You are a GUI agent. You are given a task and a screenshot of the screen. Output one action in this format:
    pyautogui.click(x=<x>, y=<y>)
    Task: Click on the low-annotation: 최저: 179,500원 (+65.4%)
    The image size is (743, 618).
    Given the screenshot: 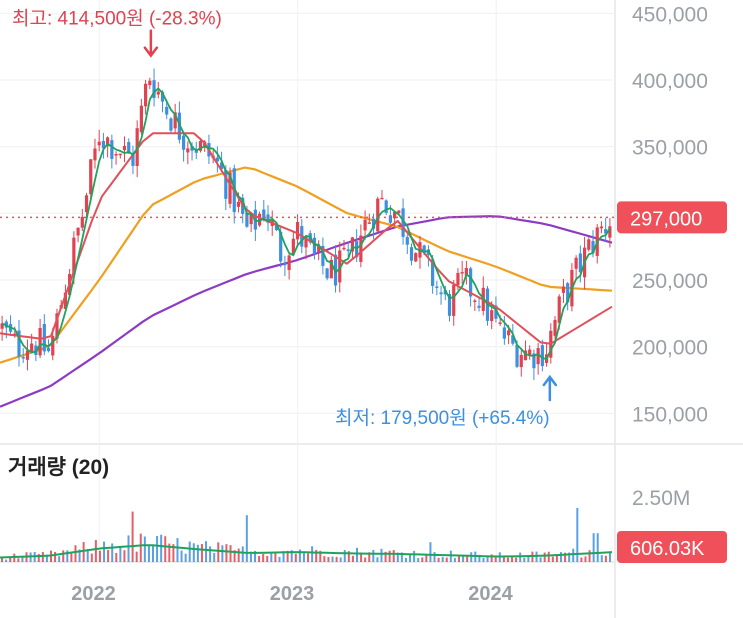 What is the action you would take?
    pyautogui.click(x=442, y=418)
    